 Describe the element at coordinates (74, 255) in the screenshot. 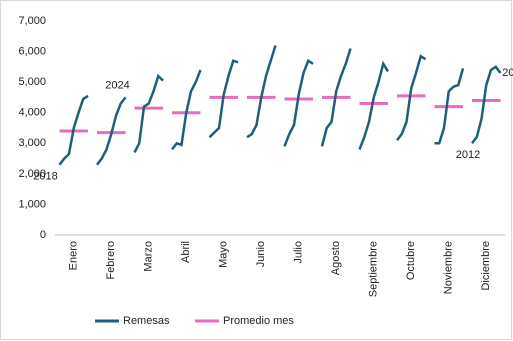

I see `x-tick-label: Enero` at that location.